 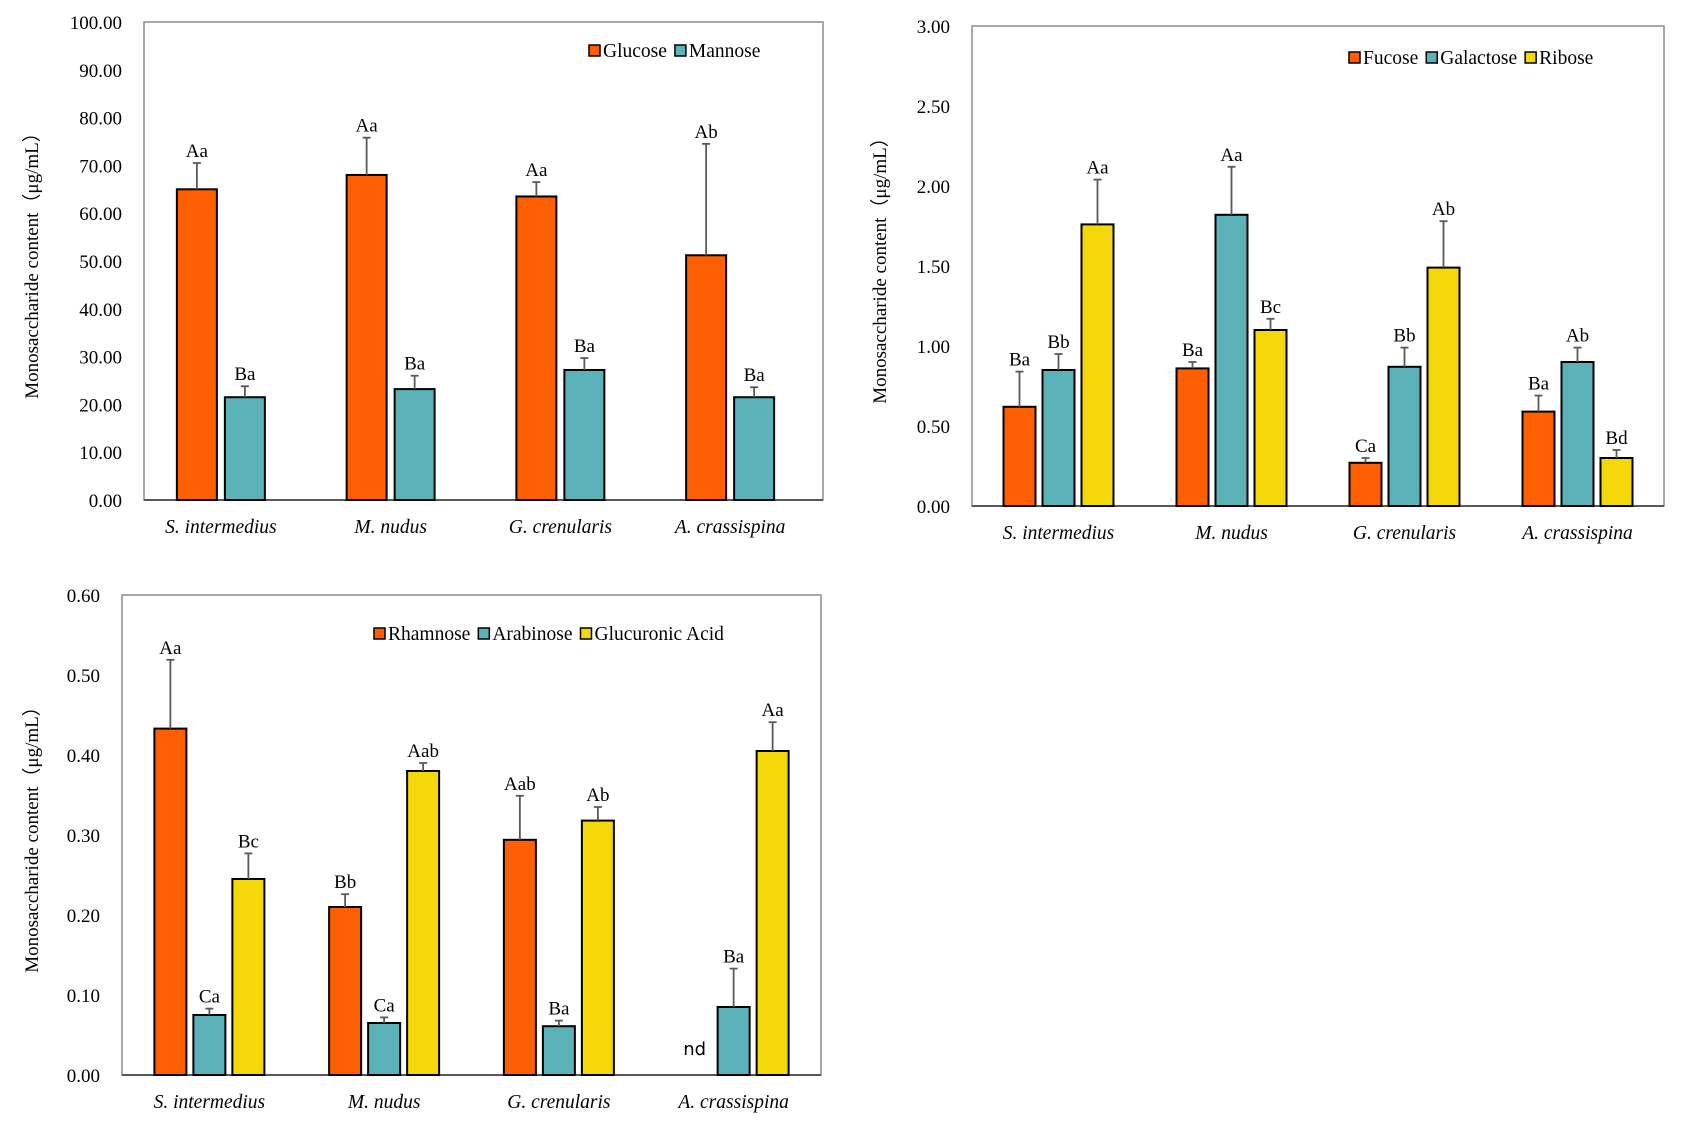 I want to click on y-tick-label: 0.20, so click(x=83, y=916).